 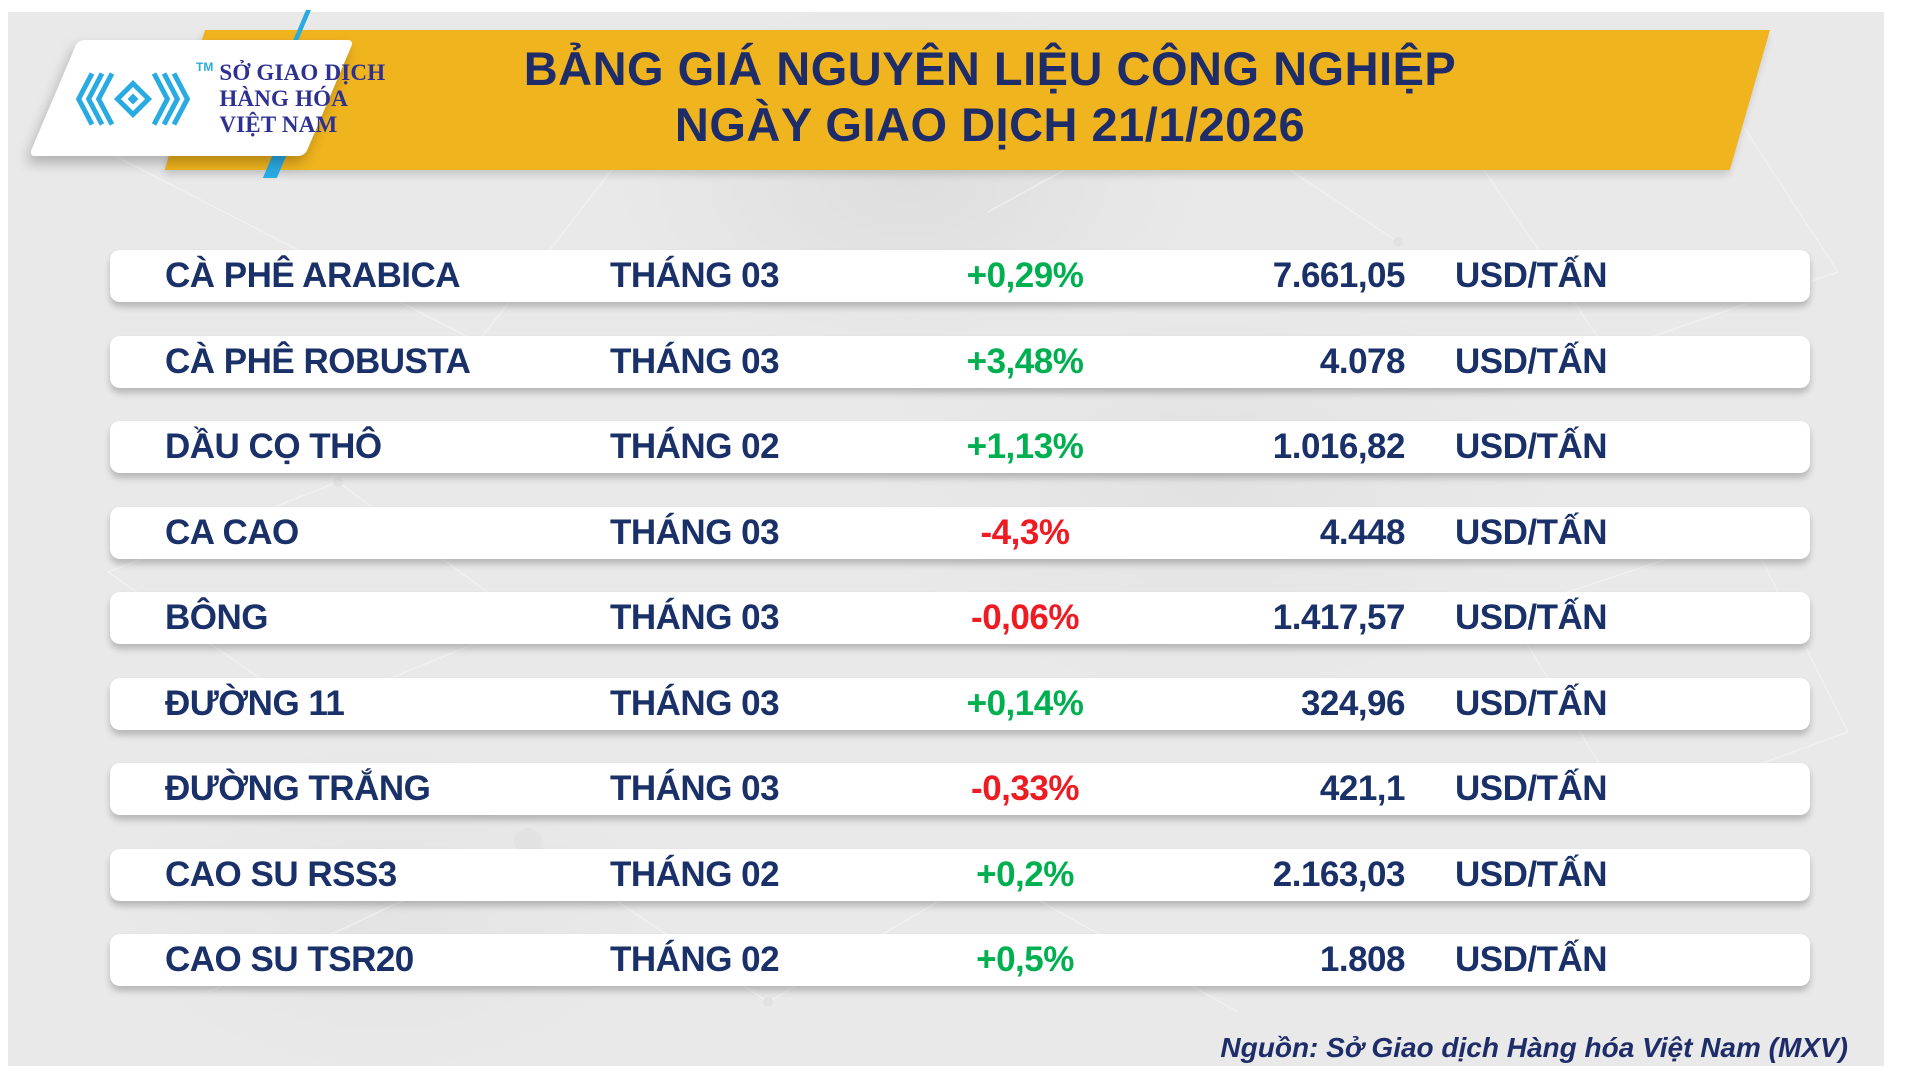 What do you see at coordinates (1339, 874) in the screenshot?
I see `price-value: 2.163,03` at bounding box center [1339, 874].